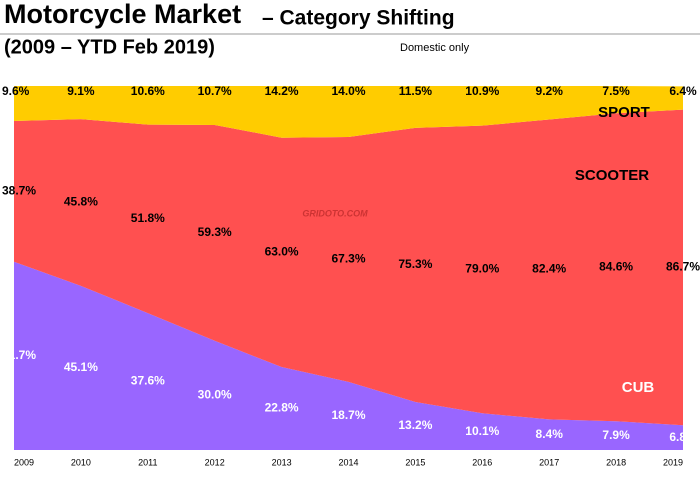 The image size is (700, 478). I want to click on data-label: 7.5%, so click(616, 91).